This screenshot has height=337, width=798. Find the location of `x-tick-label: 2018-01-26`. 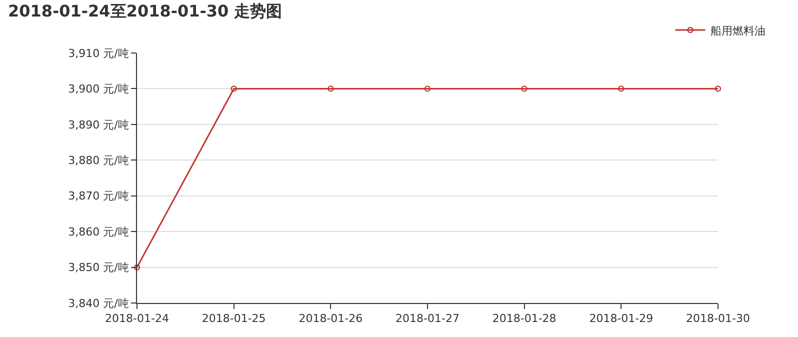

x-tick-label: 2018-01-26 is located at coordinates (330, 319).